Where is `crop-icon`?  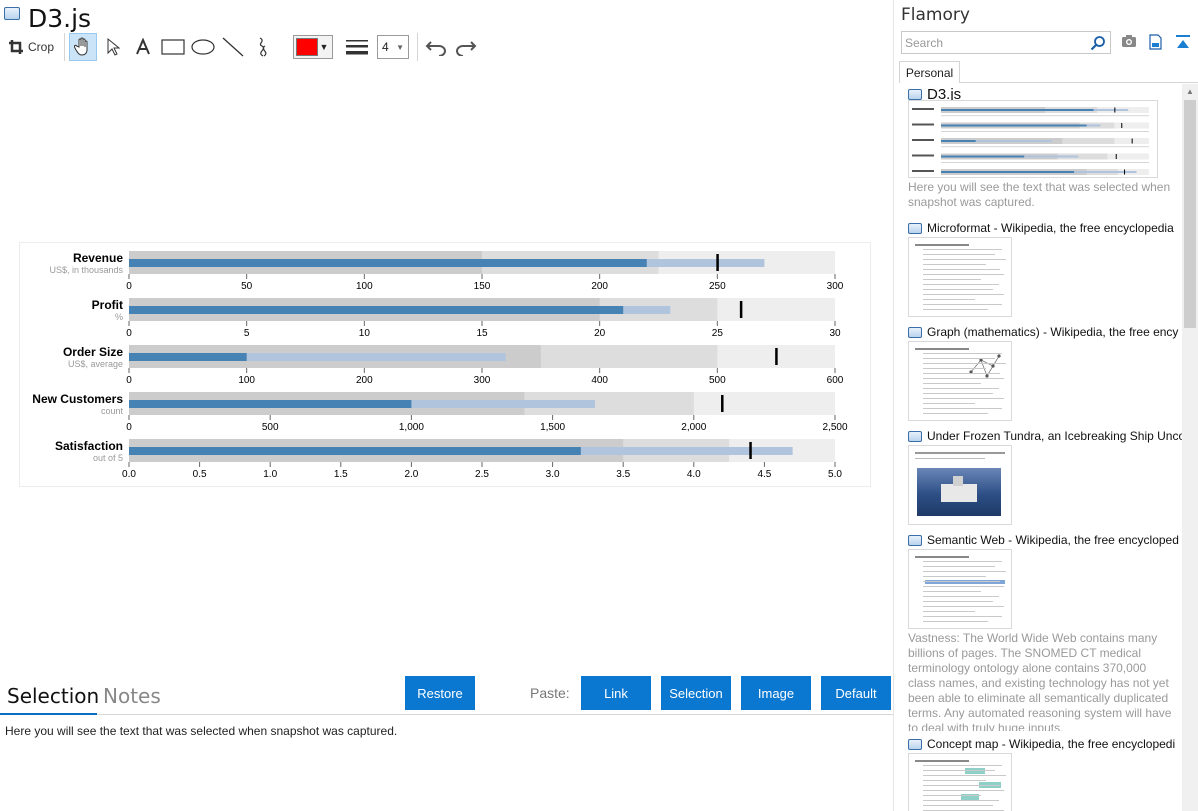 crop-icon is located at coordinates (16, 47).